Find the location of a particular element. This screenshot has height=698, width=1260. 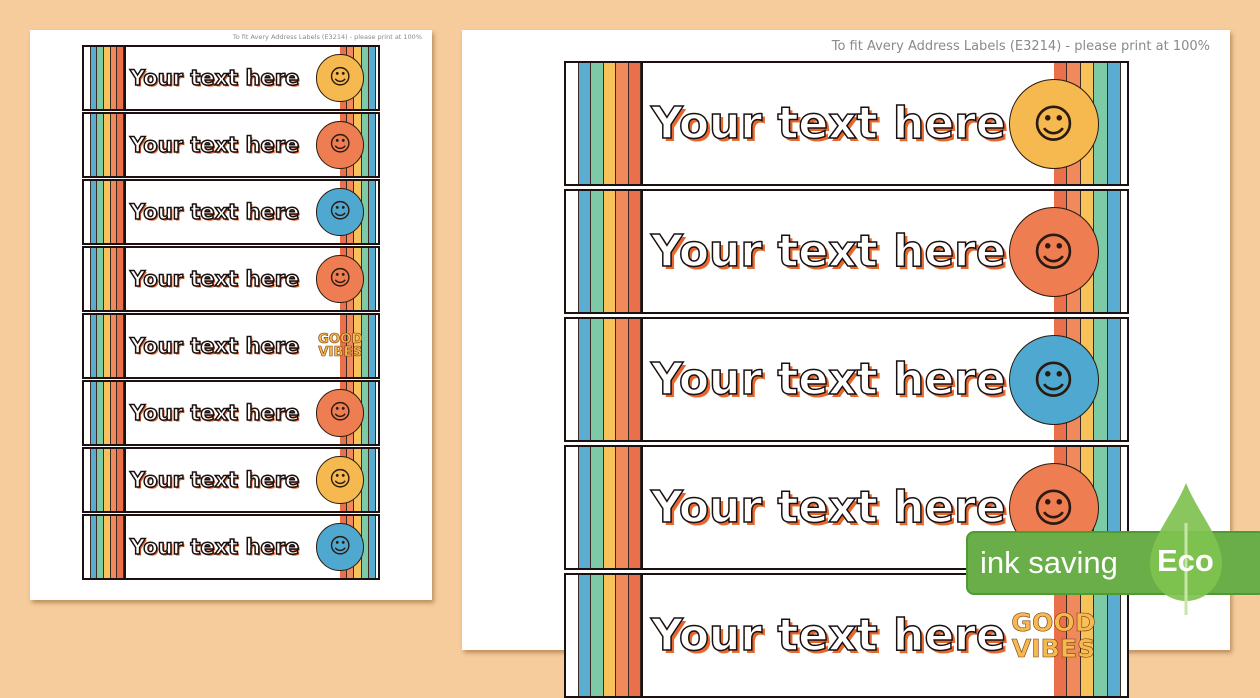

sun-icon: ☺ is located at coordinates (340, 480).